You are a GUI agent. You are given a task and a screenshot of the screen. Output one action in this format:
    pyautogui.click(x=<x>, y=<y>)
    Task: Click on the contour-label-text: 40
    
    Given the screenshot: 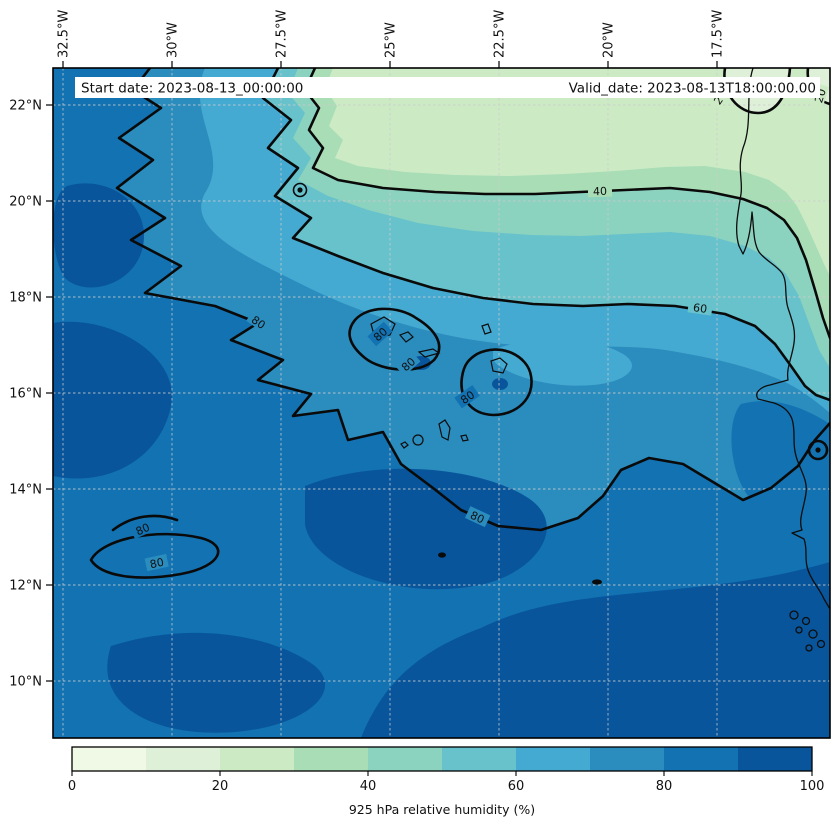 What is the action you would take?
    pyautogui.click(x=600, y=191)
    